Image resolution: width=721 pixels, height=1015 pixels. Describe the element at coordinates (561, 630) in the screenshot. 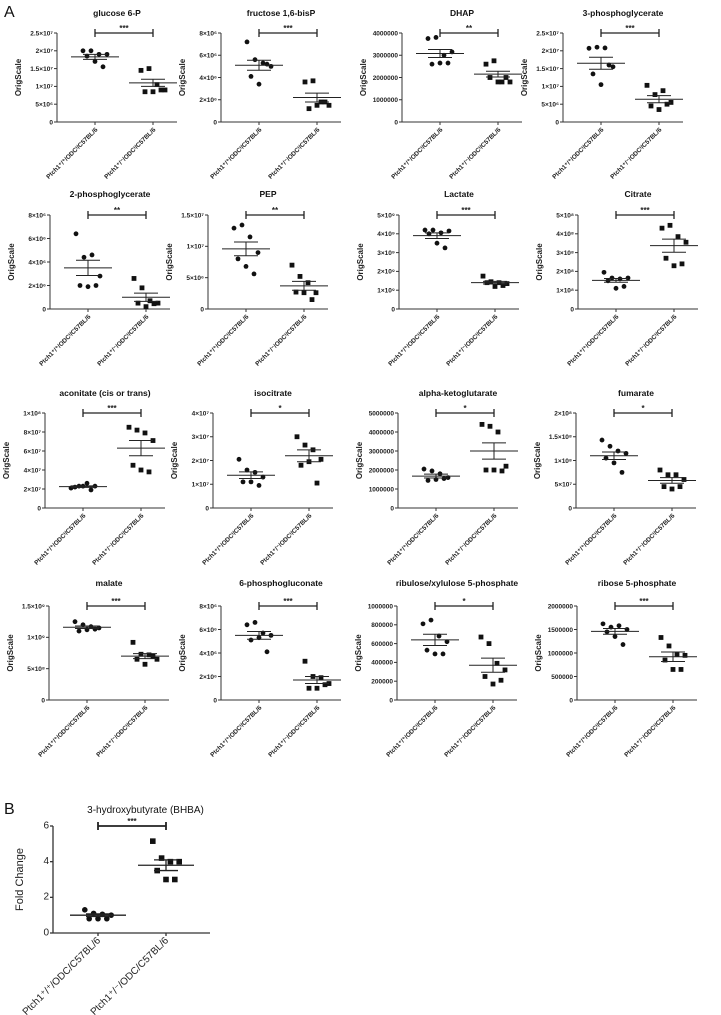

I see `y-tick-label: 1500000` at that location.